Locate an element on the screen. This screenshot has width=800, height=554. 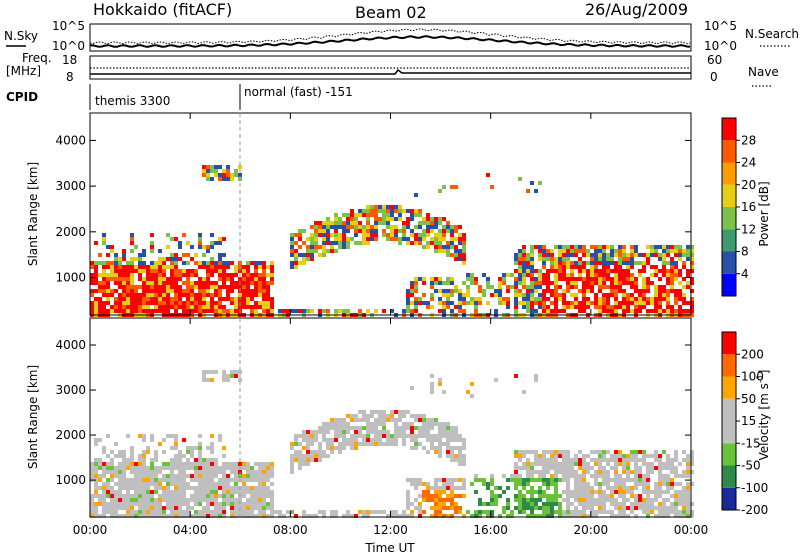
beam-title: Beam 02 is located at coordinates (391, 12).